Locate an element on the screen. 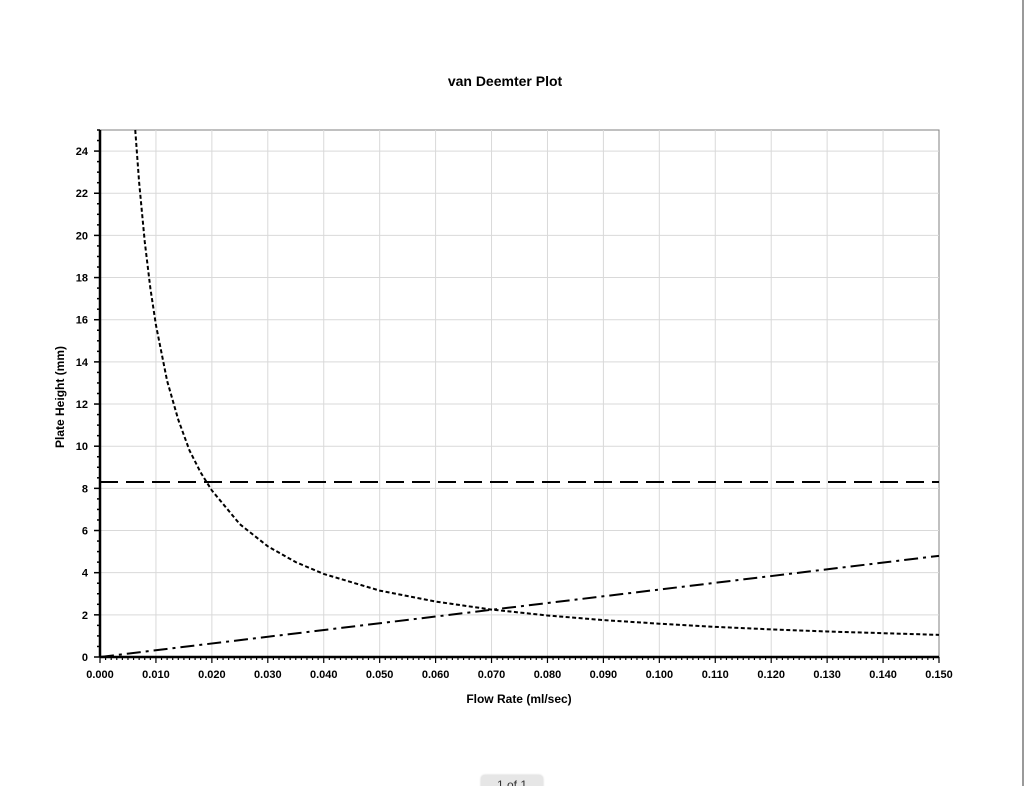  x-tick-label: 0.070 is located at coordinates (492, 675).